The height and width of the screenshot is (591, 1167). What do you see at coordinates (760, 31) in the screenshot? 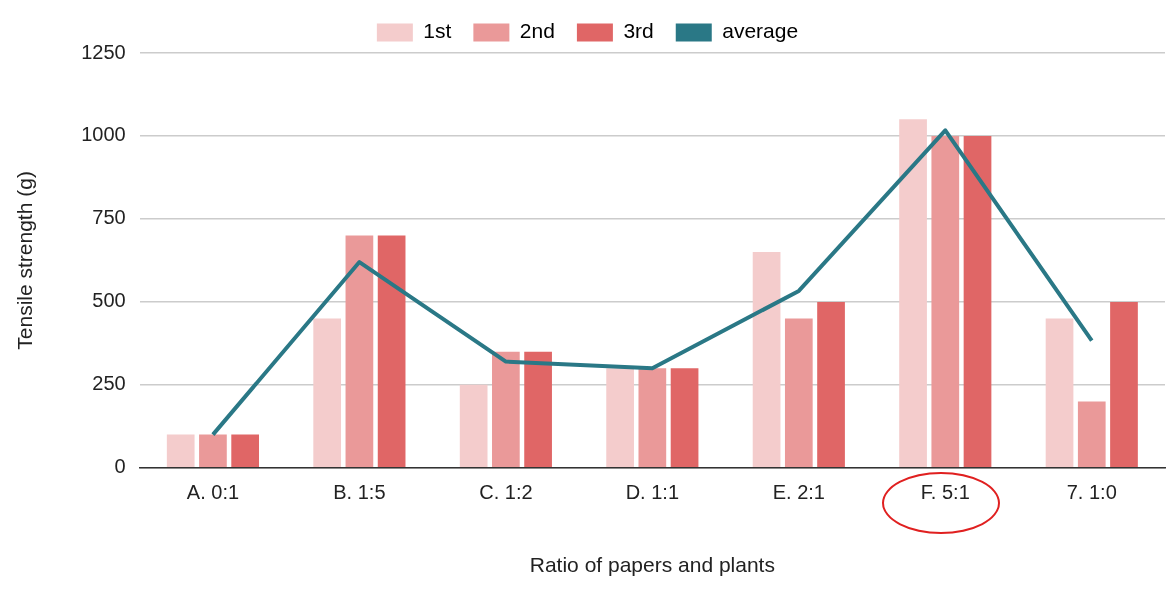
I see `legend-label: average` at bounding box center [760, 31].